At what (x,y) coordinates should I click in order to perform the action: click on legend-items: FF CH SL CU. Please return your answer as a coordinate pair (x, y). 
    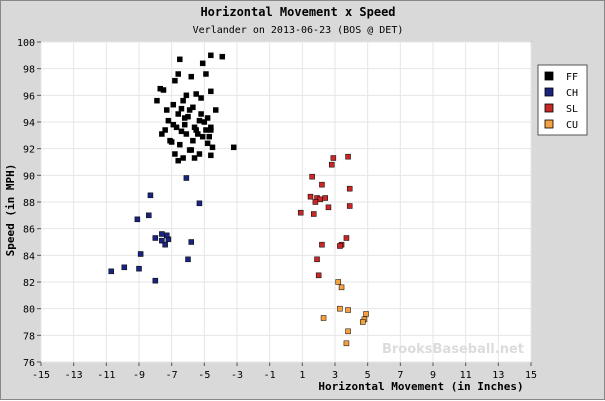
    Looking at the image, I should click on (561, 101).